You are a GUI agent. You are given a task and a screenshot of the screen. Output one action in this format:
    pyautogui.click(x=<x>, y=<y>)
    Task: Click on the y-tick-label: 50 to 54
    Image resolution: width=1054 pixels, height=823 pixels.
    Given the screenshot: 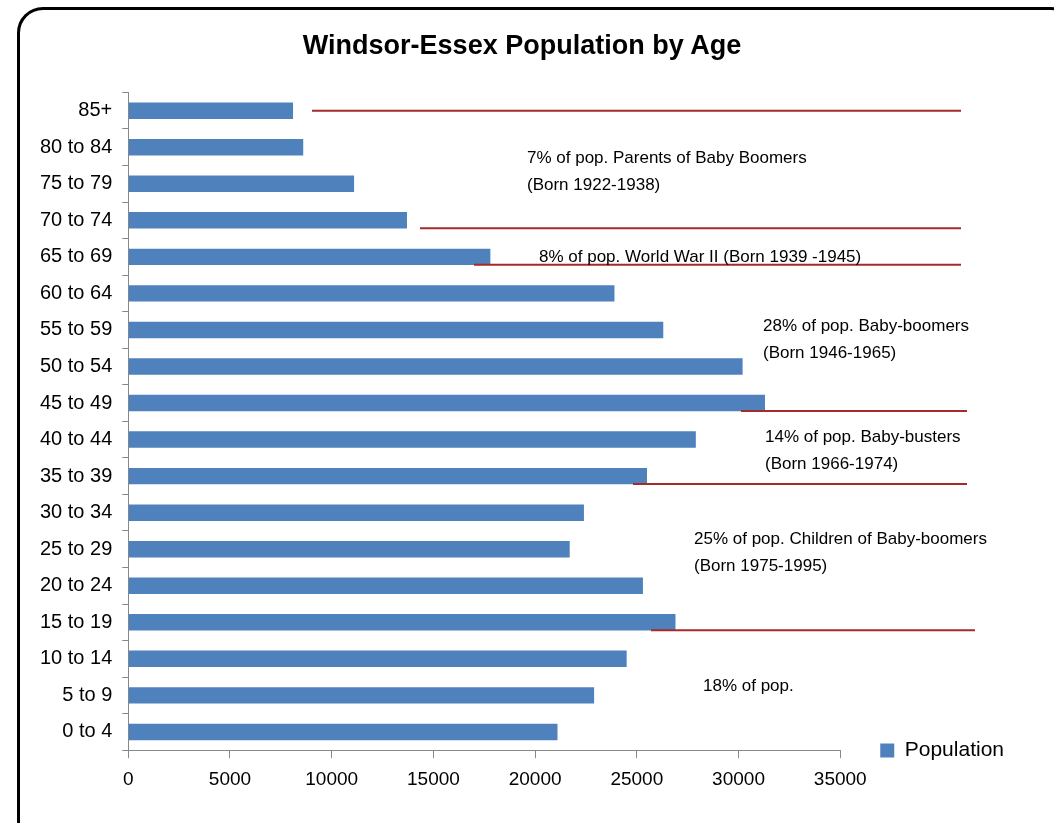 What is the action you would take?
    pyautogui.click(x=76, y=365)
    